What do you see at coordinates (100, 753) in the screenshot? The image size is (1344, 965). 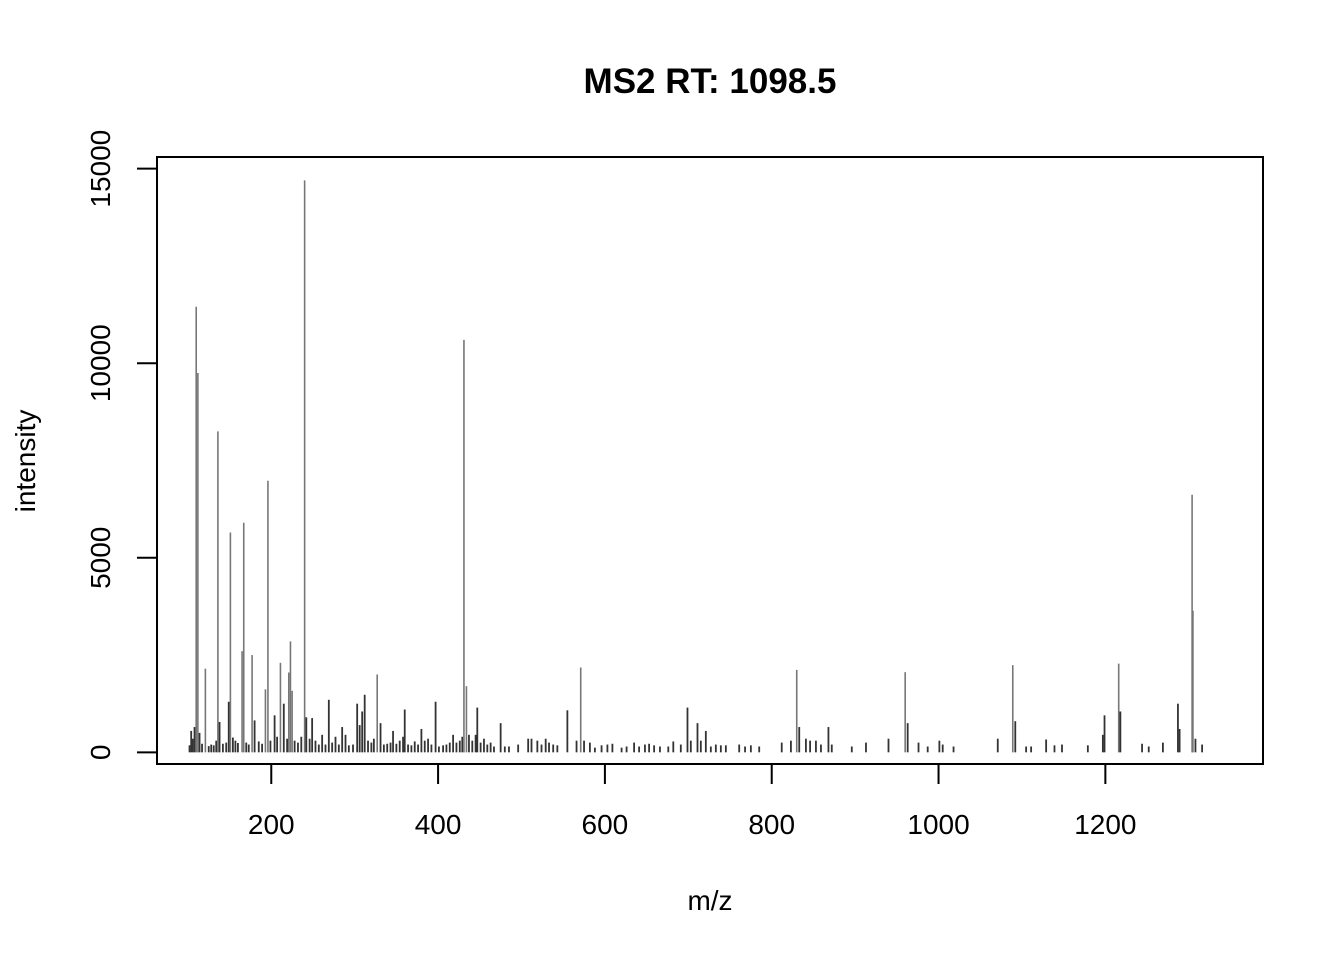 I see `y-tick-label-0: 0` at bounding box center [100, 753].